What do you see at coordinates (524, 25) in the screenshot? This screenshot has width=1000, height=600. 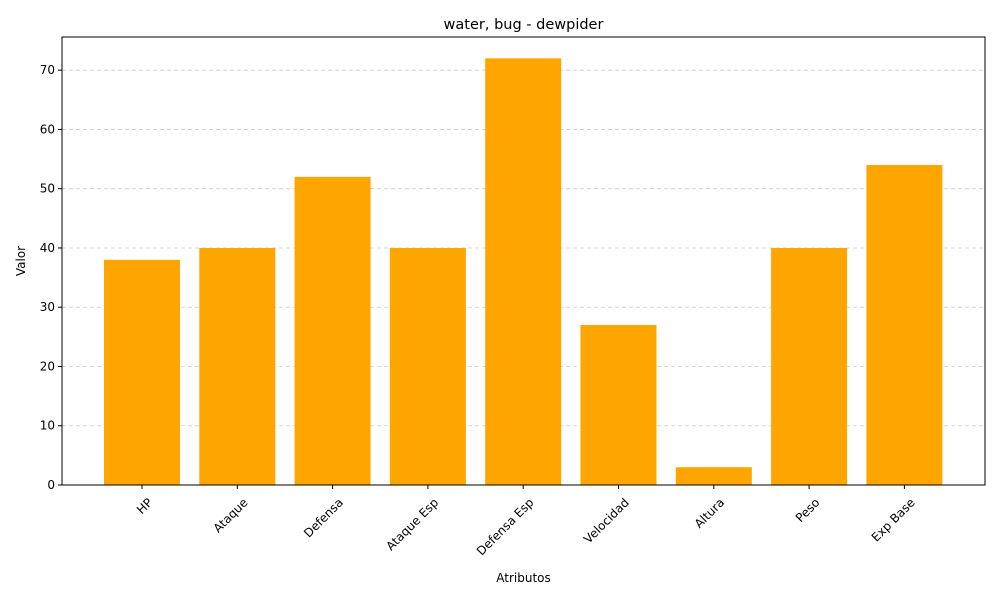 I see `chart-title: water, bug - dewpider` at bounding box center [524, 25].